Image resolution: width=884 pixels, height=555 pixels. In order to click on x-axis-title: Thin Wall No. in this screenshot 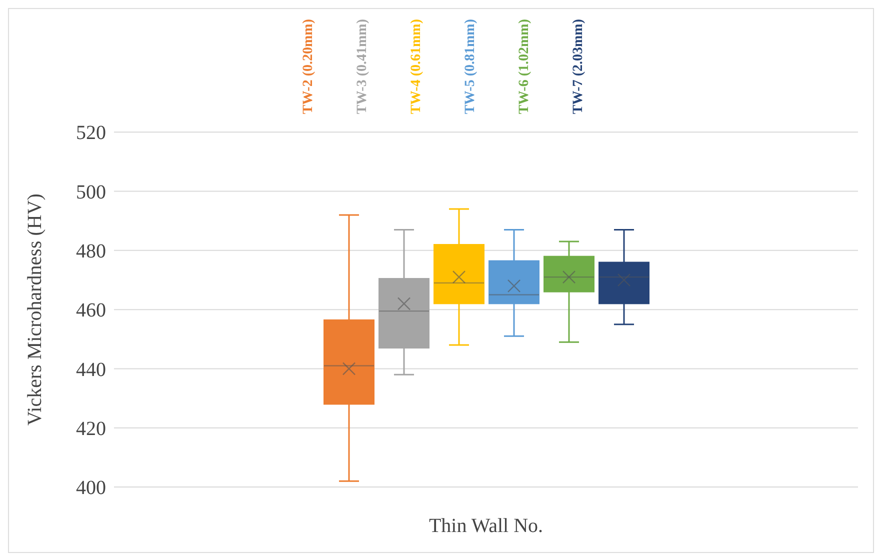, I will do `click(486, 526)`.